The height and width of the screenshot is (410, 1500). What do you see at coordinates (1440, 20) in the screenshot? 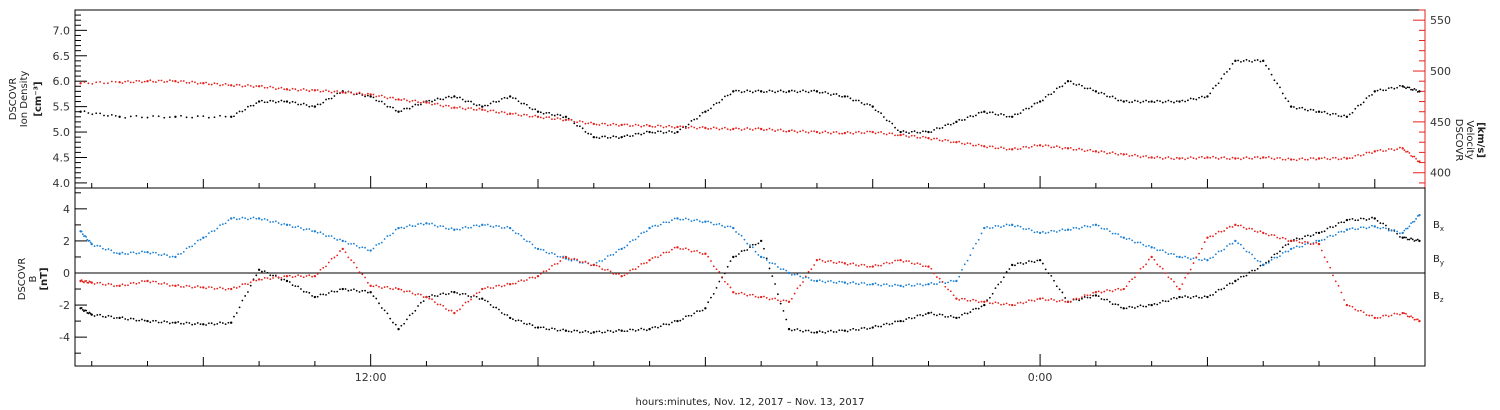
I see `velocity-tick-label: 550` at bounding box center [1440, 20].